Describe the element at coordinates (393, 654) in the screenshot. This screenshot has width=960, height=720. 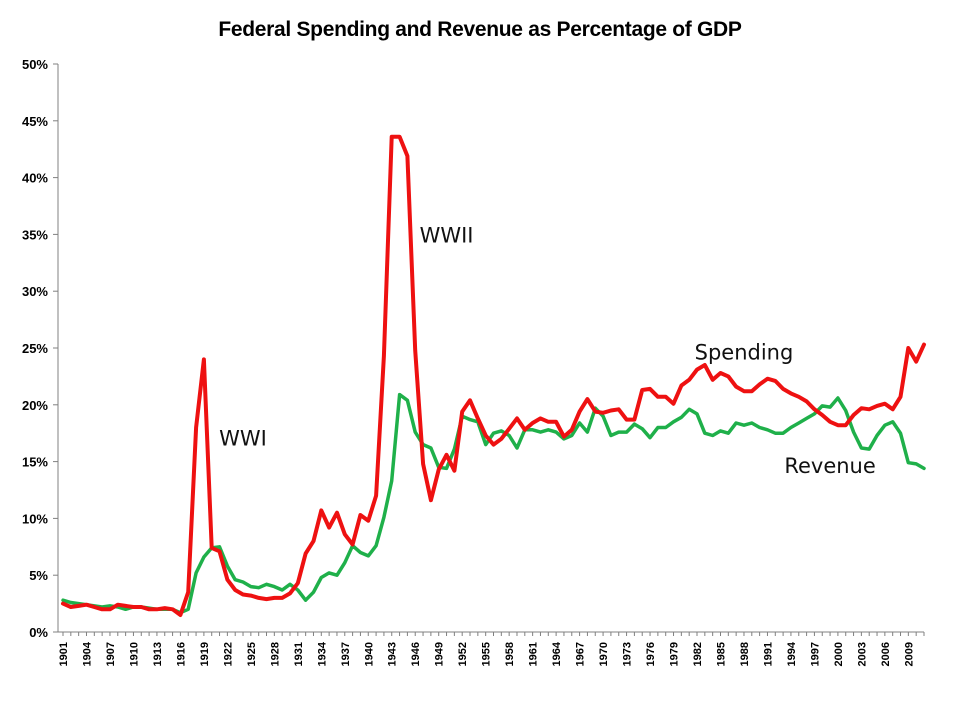
I see `x-tick-label: 1943` at that location.